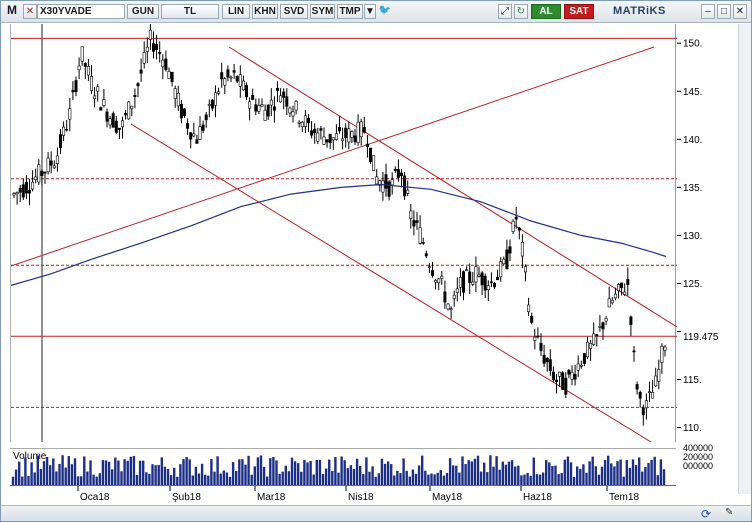 The height and width of the screenshot is (522, 752). What do you see at coordinates (376, 513) in the screenshot?
I see `bottom-bar: ⟳ ✎` at bounding box center [376, 513].